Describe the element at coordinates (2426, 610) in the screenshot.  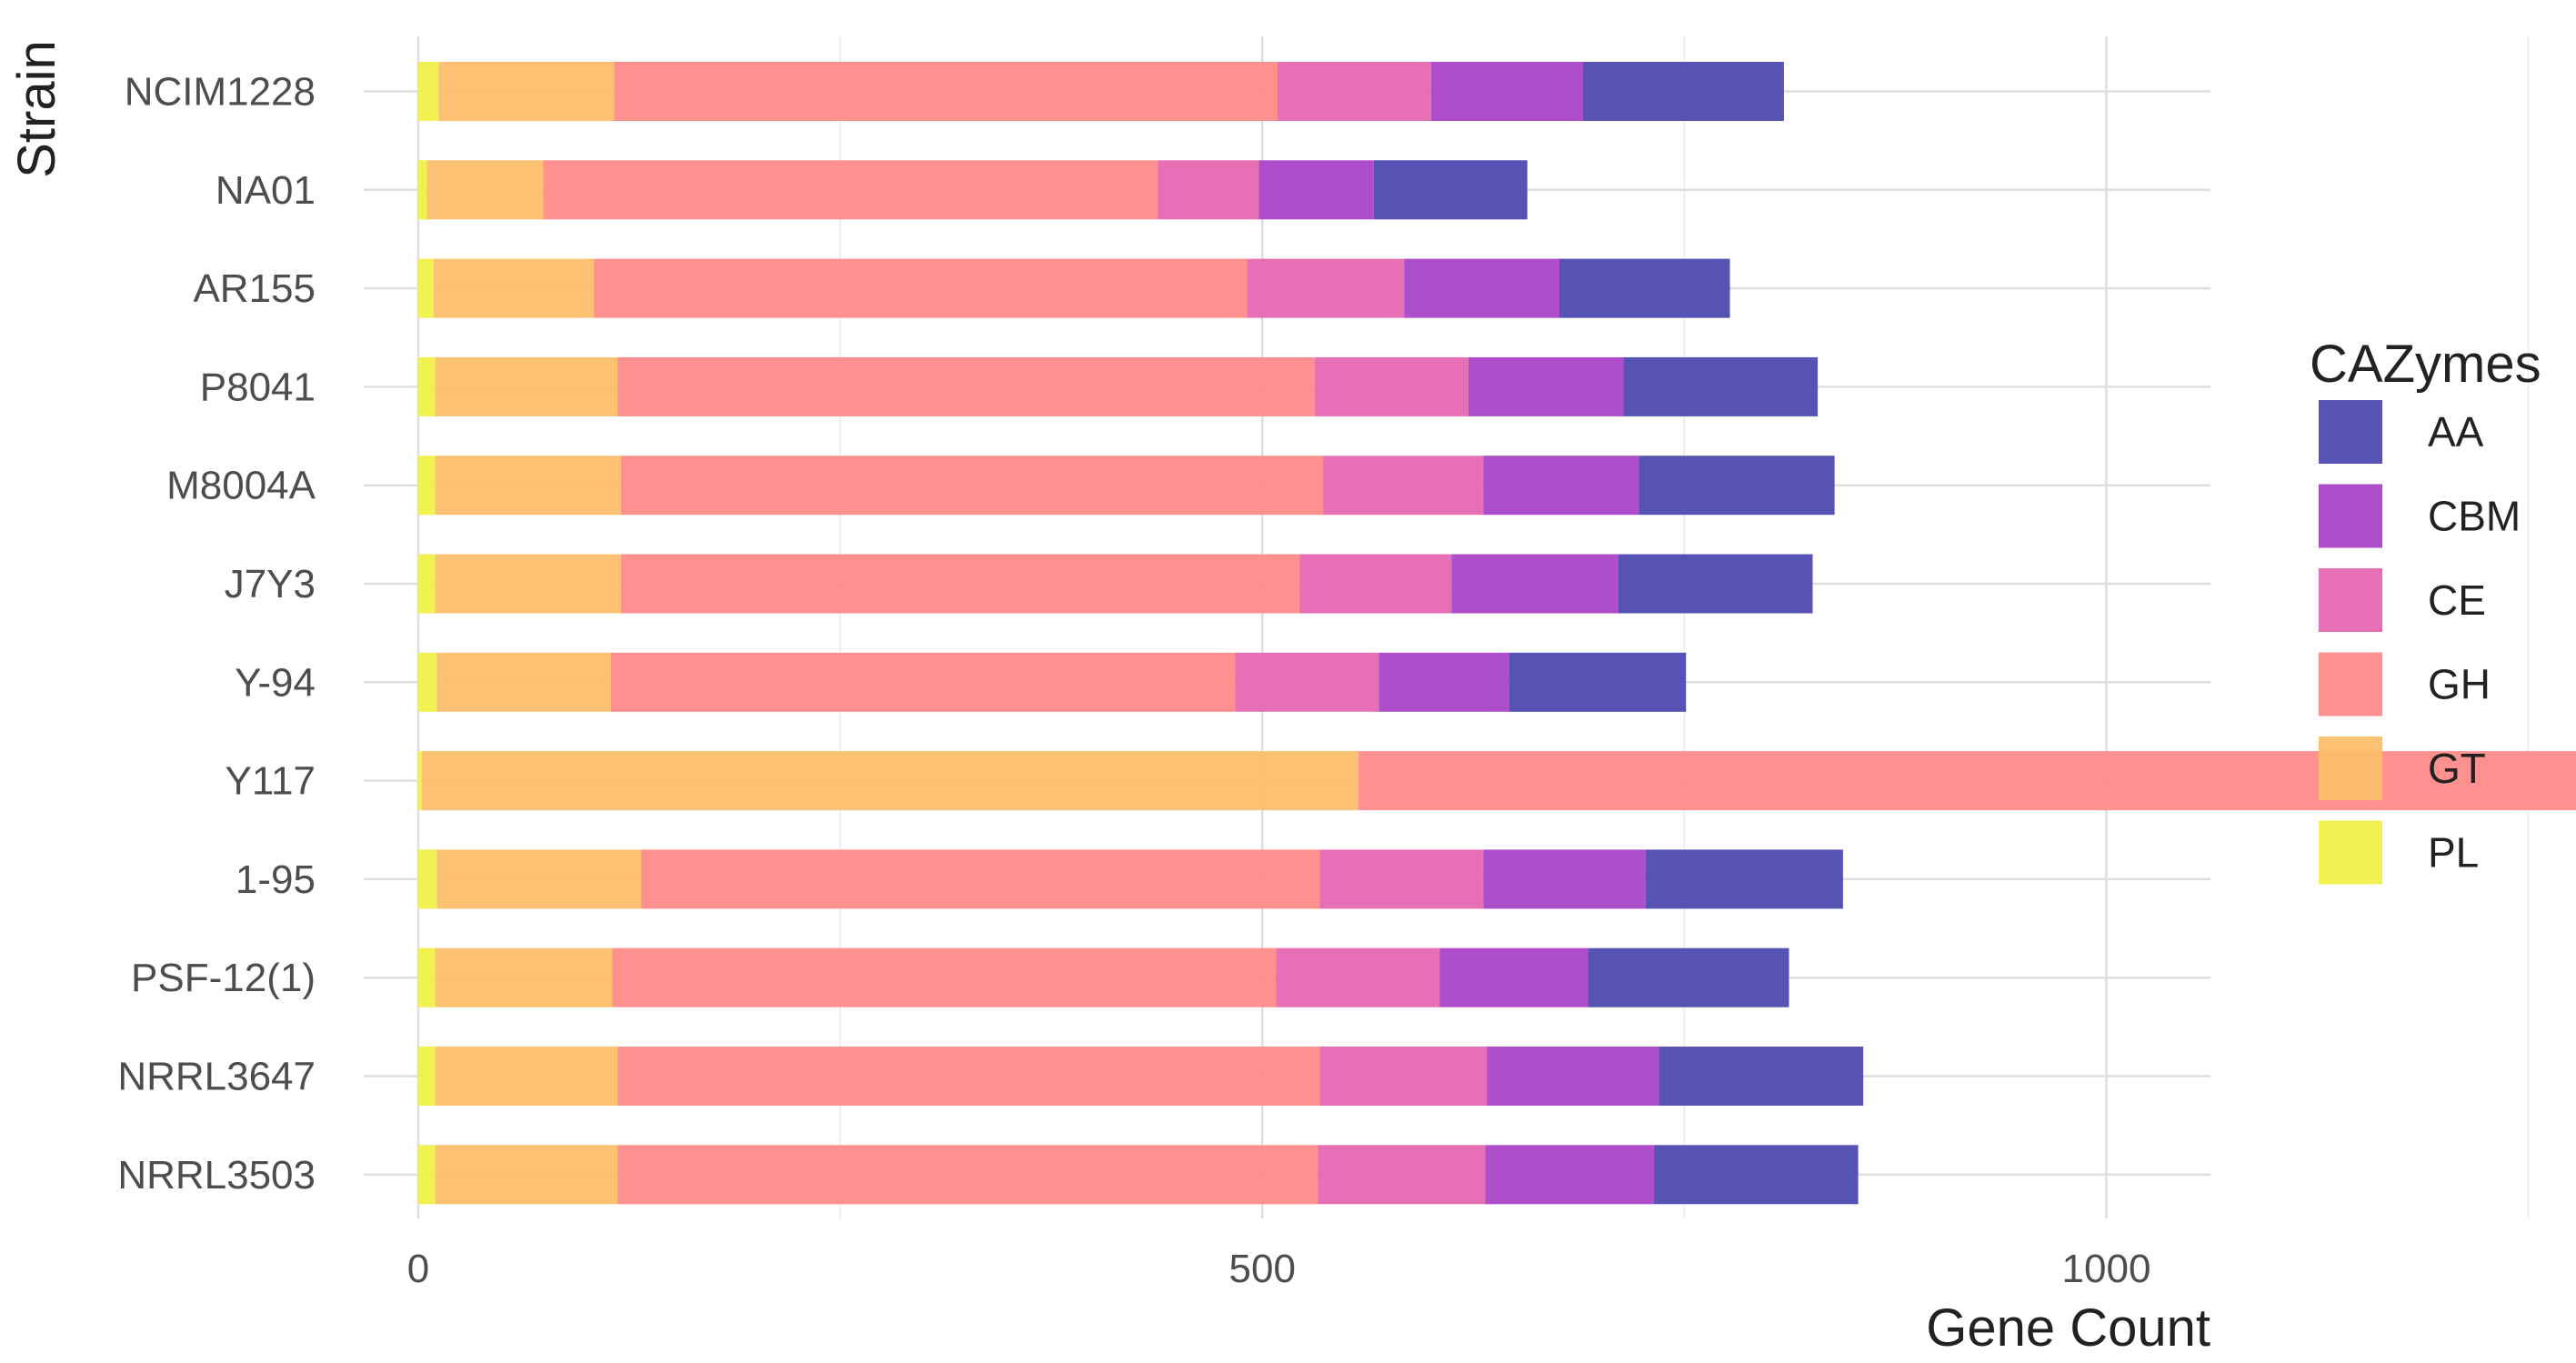
I see `legend: CAZymes AA CBM CE GH GT PL` at that location.